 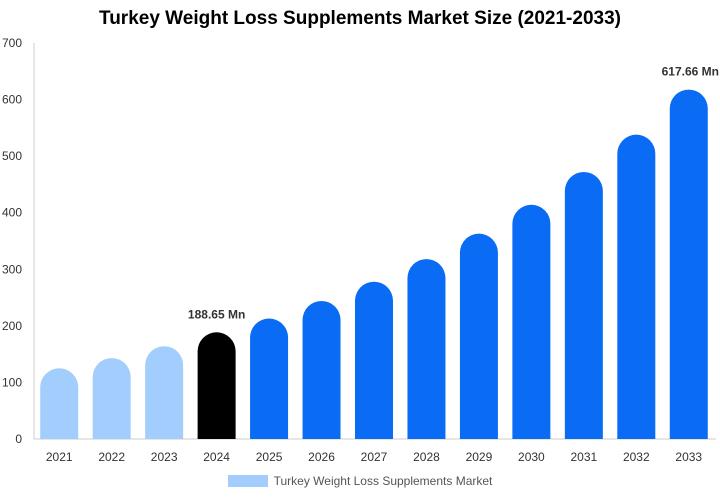 I want to click on y-tick-label: 100, so click(x=12, y=382).